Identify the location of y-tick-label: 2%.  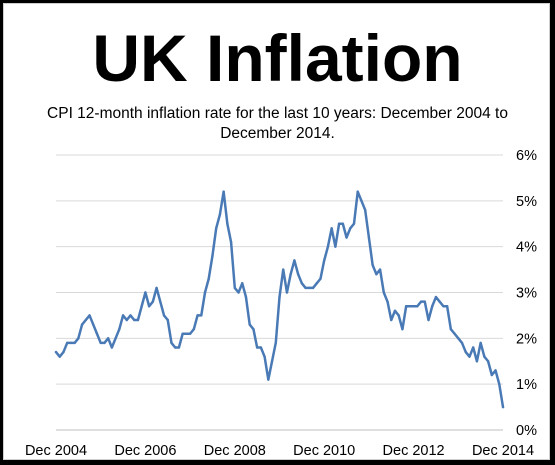
(526, 339).